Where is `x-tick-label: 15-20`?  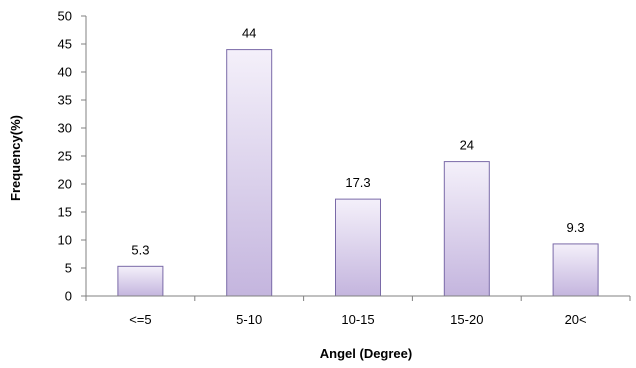 x-tick-label: 15-20 is located at coordinates (466, 319).